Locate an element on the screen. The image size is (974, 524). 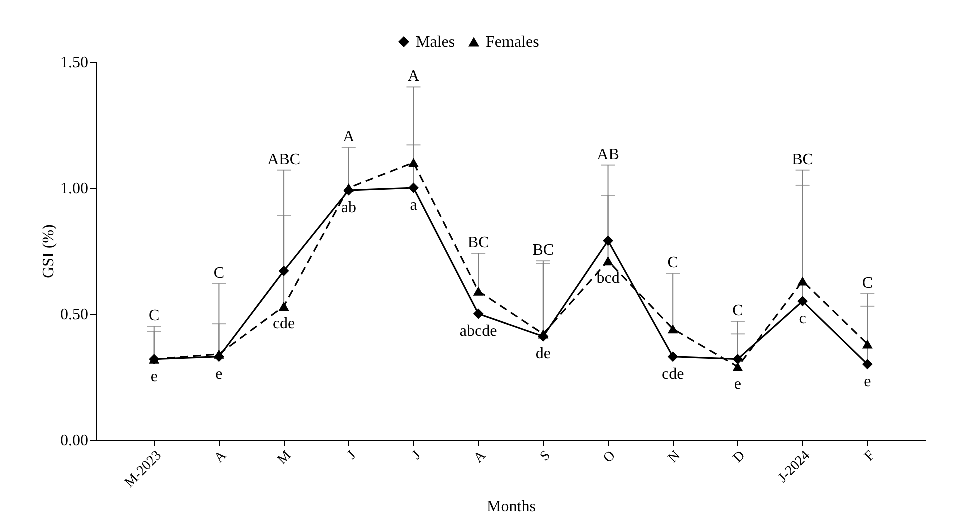
annotation: a is located at coordinates (414, 205).